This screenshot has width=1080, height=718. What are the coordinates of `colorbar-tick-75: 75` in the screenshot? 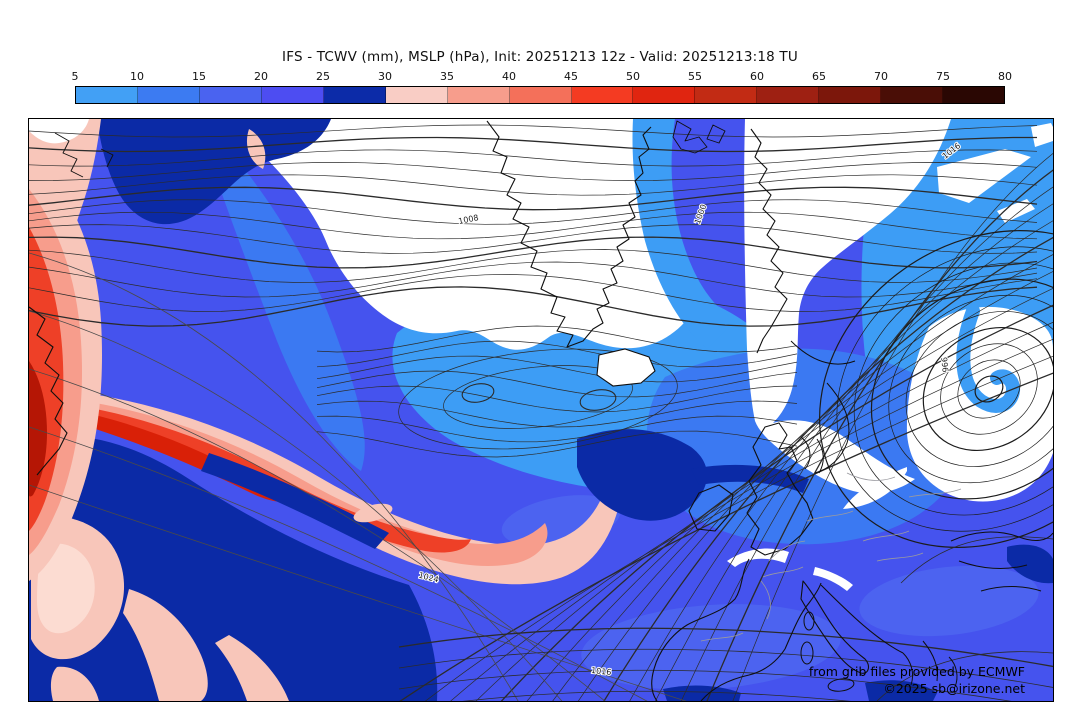 It's located at (943, 76).